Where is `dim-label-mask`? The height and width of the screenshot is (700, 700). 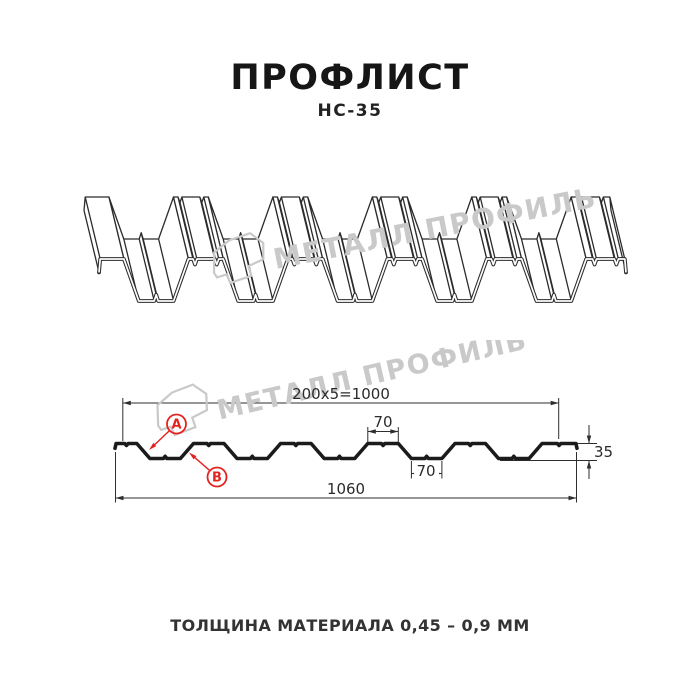 dim-label-mask is located at coordinates (426, 471).